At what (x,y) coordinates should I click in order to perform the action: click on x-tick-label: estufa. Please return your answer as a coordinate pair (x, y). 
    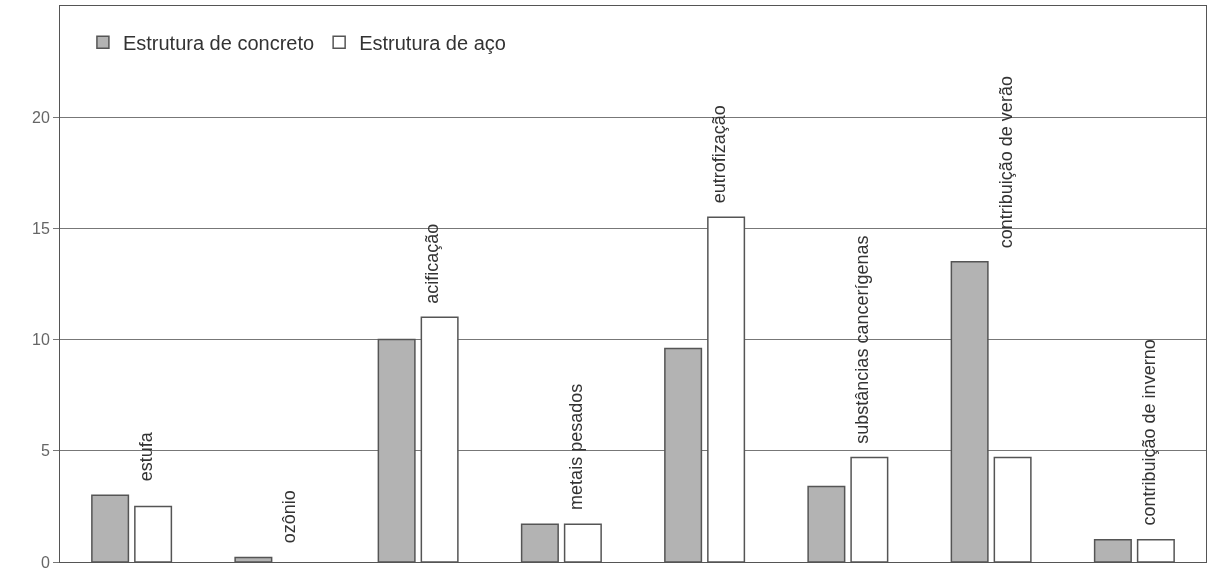
    Looking at the image, I should click on (145, 456).